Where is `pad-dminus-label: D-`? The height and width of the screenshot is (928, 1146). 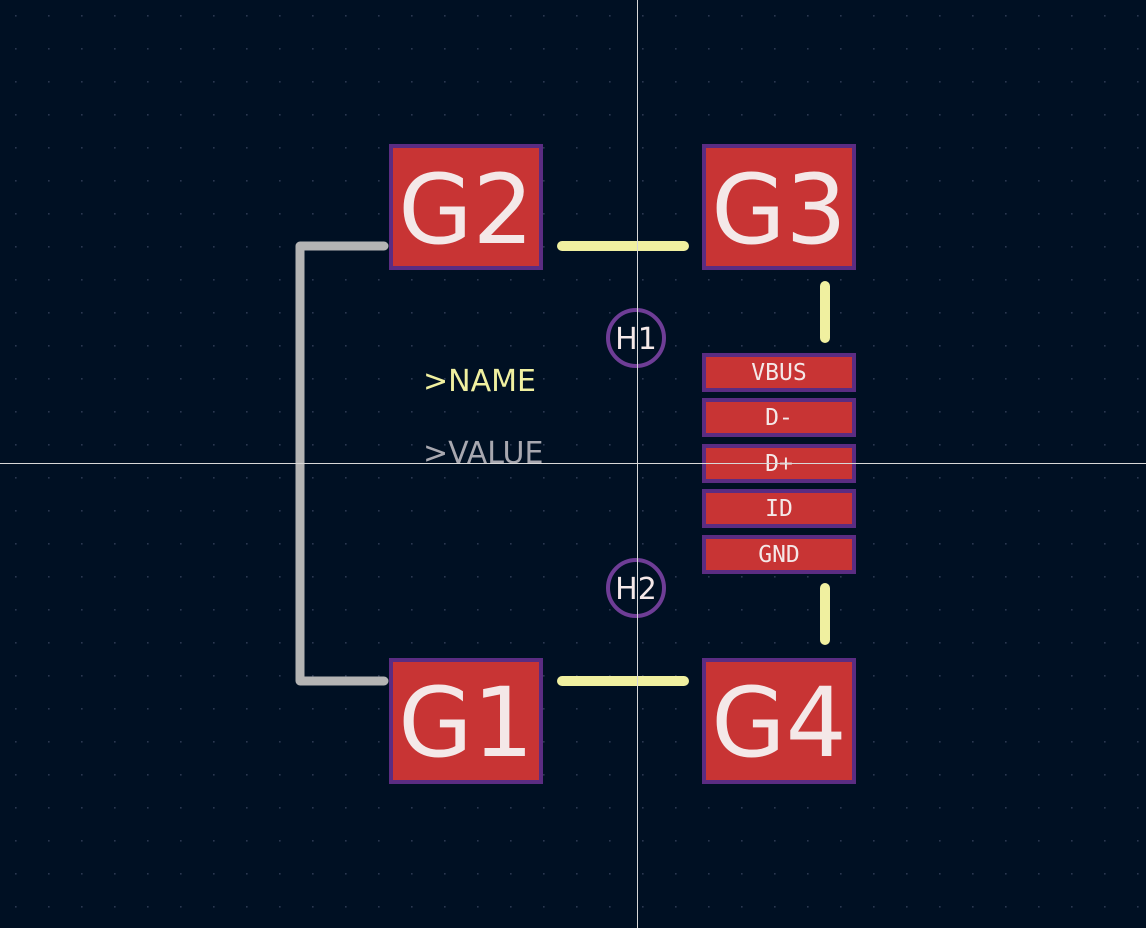
pad-dminus-label: D- is located at coordinates (779, 418).